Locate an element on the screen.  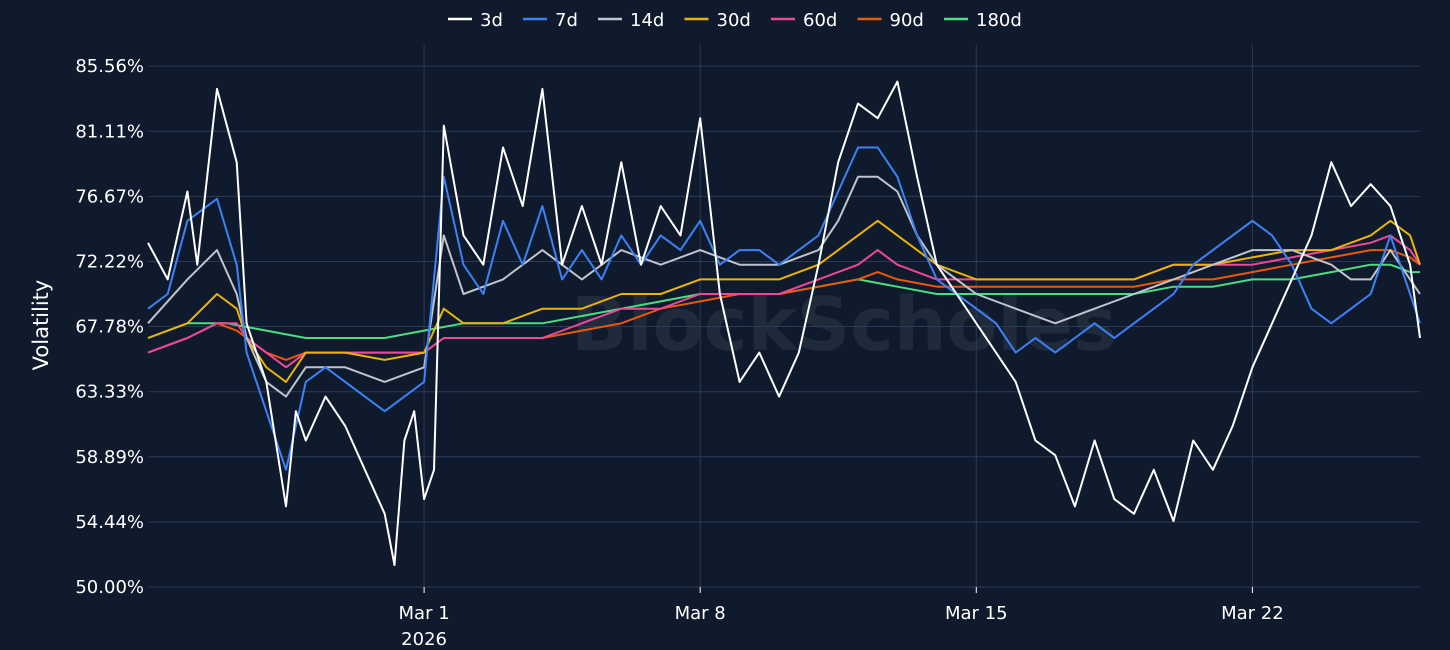
legend-label: 30d is located at coordinates (734, 20).